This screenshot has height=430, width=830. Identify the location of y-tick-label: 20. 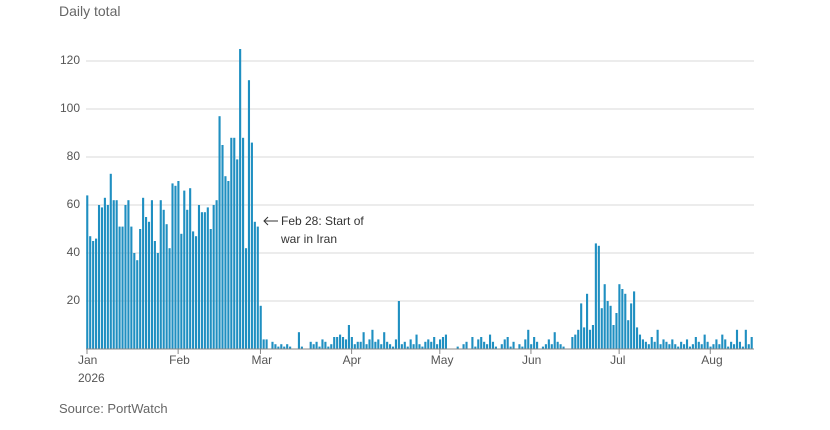
(74, 300).